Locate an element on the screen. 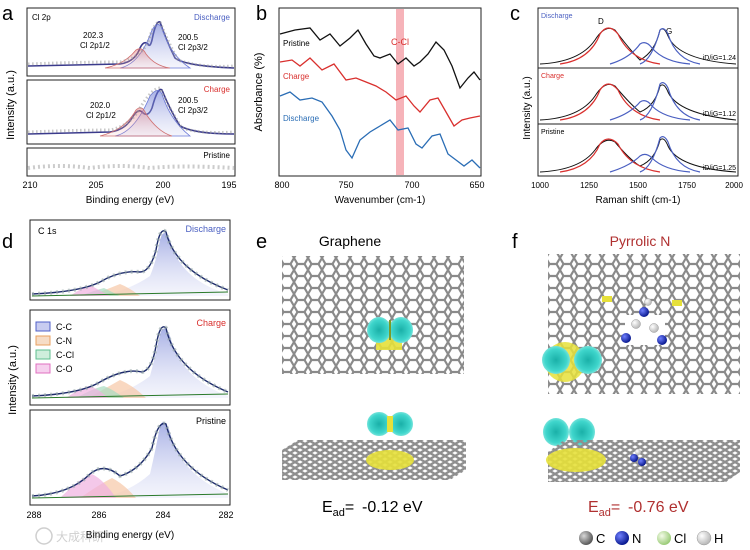 This screenshot has width=750, height=550. panel-c-ratio-pristine: iD/iG=1.25 is located at coordinates (719, 168).